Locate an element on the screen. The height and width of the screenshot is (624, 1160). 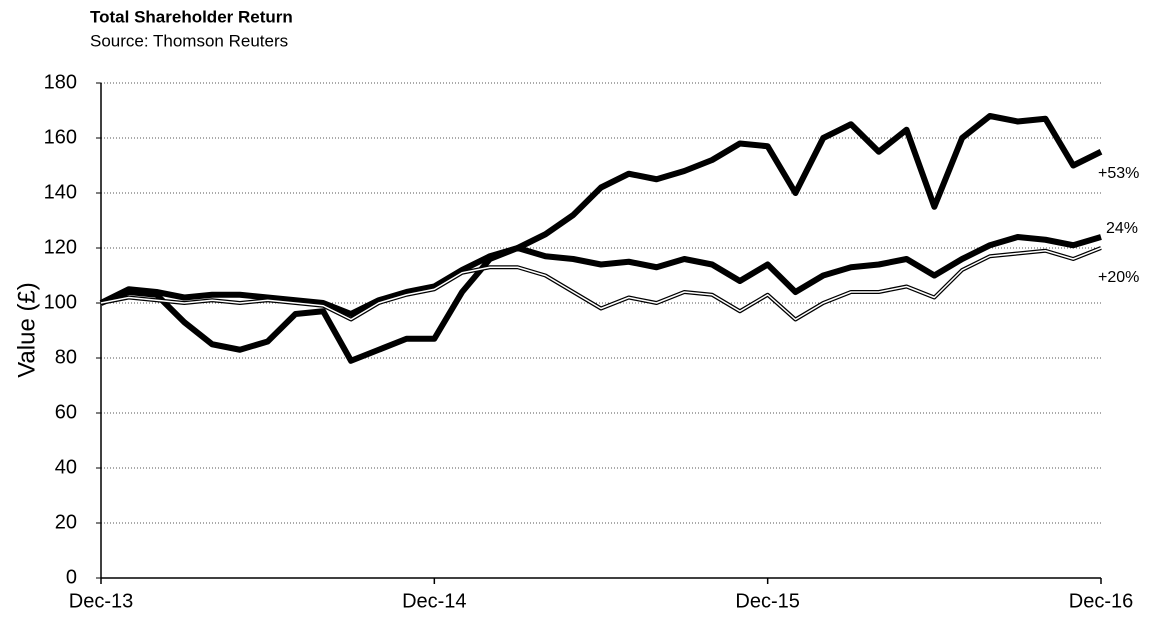
chart-title: Total Shareholder Return is located at coordinates (191, 16).